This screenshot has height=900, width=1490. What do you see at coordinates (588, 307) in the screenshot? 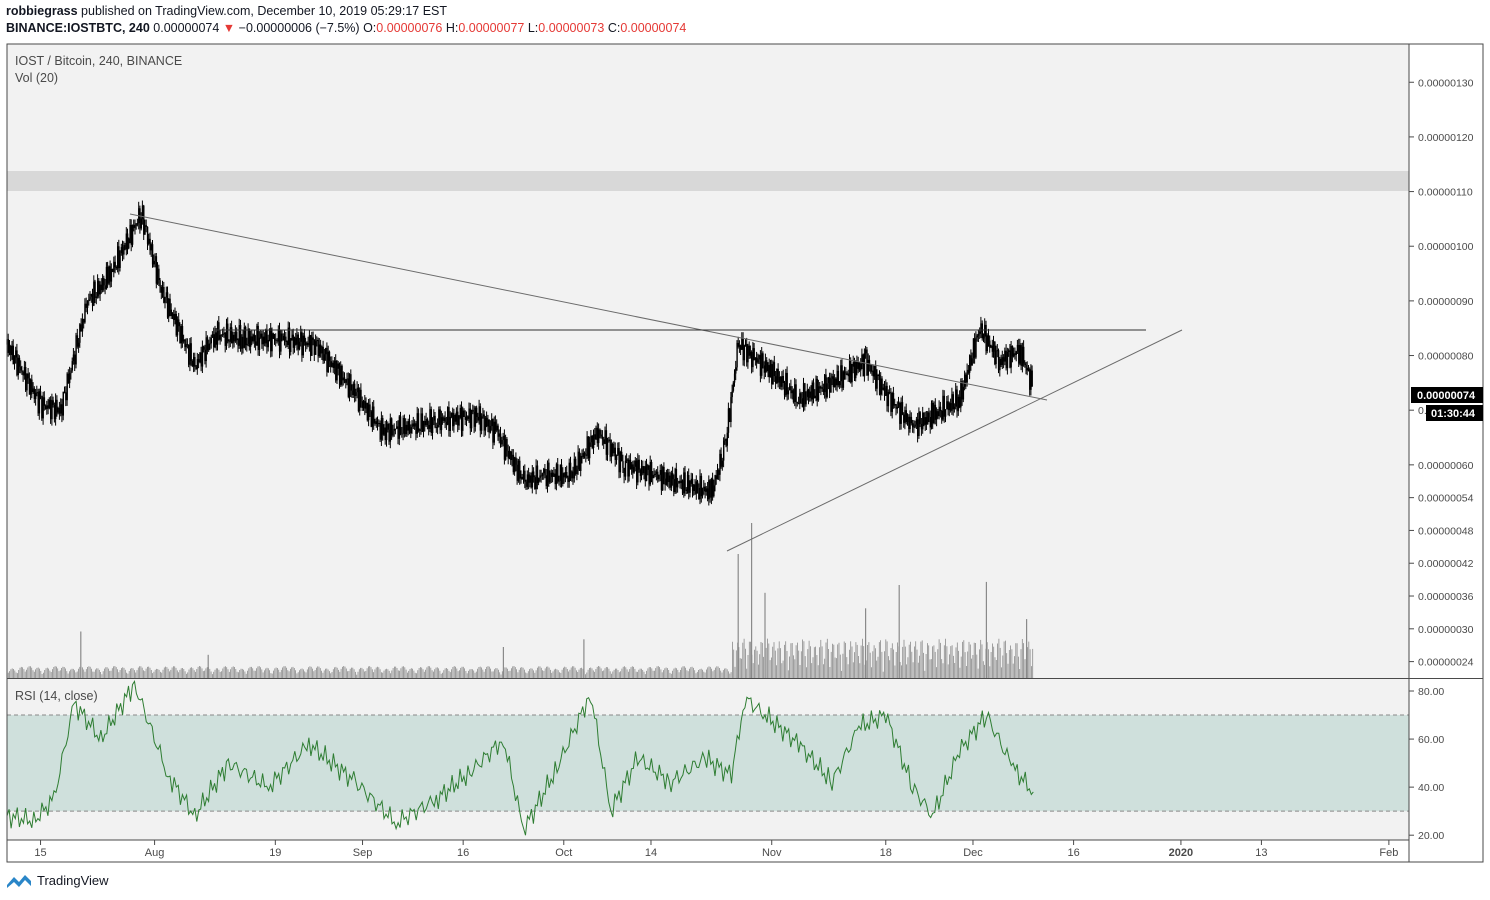
I see `descending-trendline` at bounding box center [588, 307].